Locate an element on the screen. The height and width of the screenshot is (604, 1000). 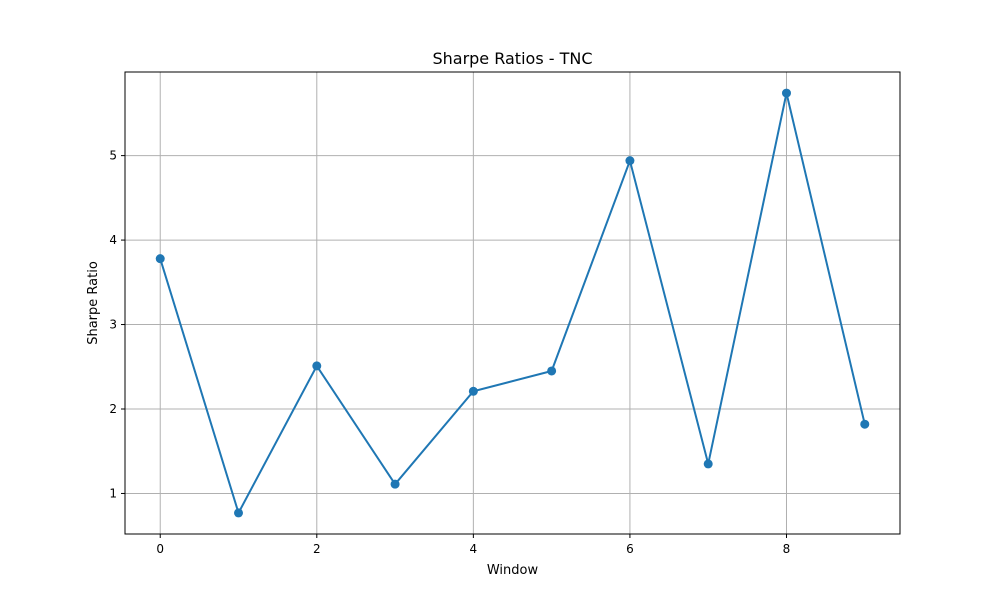
x-tick-label: 6 is located at coordinates (630, 549).